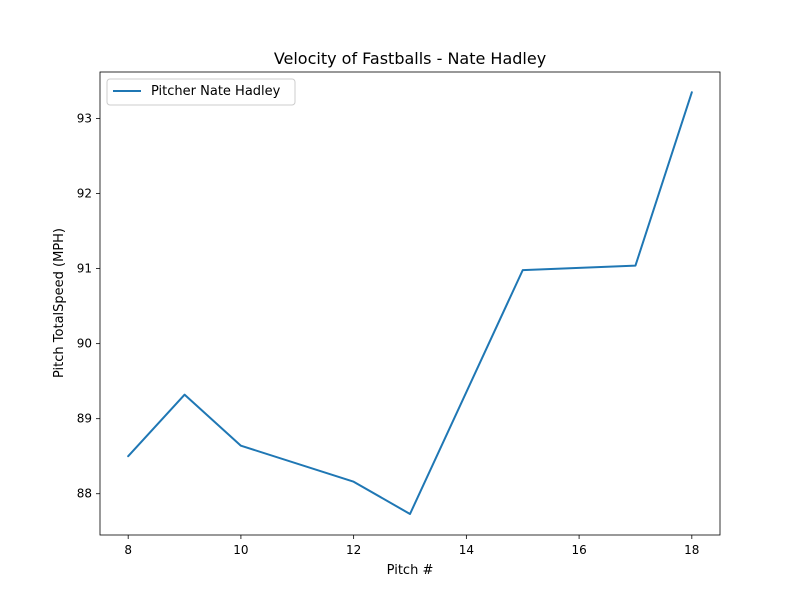 The height and width of the screenshot is (600, 800). What do you see at coordinates (411, 546) in the screenshot?
I see `x-axis-ticks: 8 10 12 14 16 18` at bounding box center [411, 546].